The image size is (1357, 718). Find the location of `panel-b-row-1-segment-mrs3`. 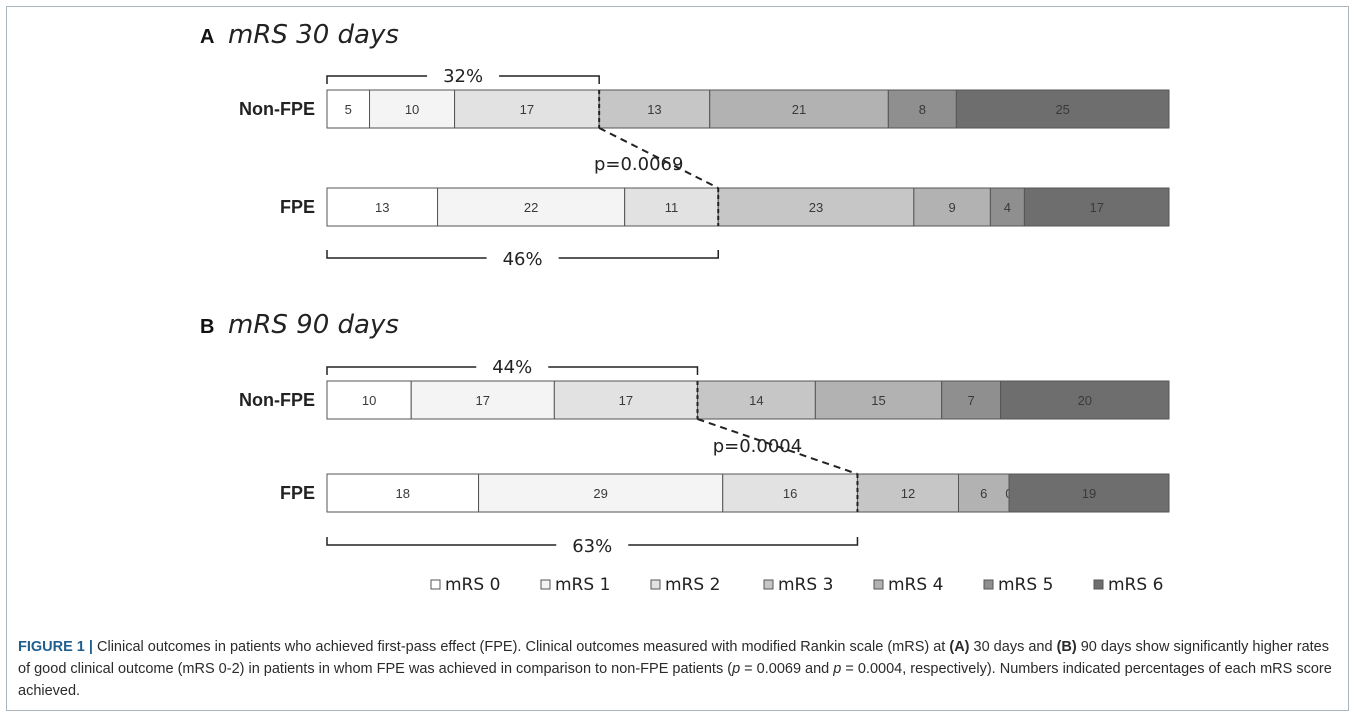

panel-b-row-1-segment-mrs3 is located at coordinates (908, 493).